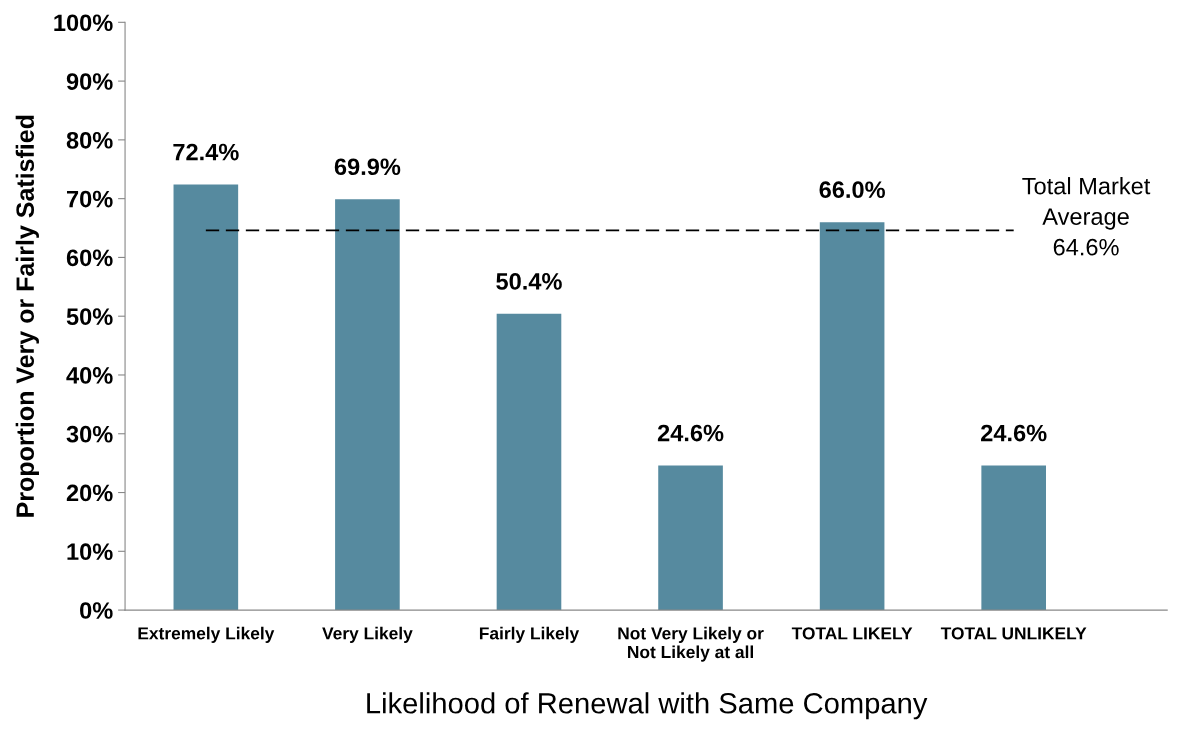 This screenshot has width=1191, height=744. What do you see at coordinates (89, 258) in the screenshot?
I see `y-tick-label: 60%` at bounding box center [89, 258].